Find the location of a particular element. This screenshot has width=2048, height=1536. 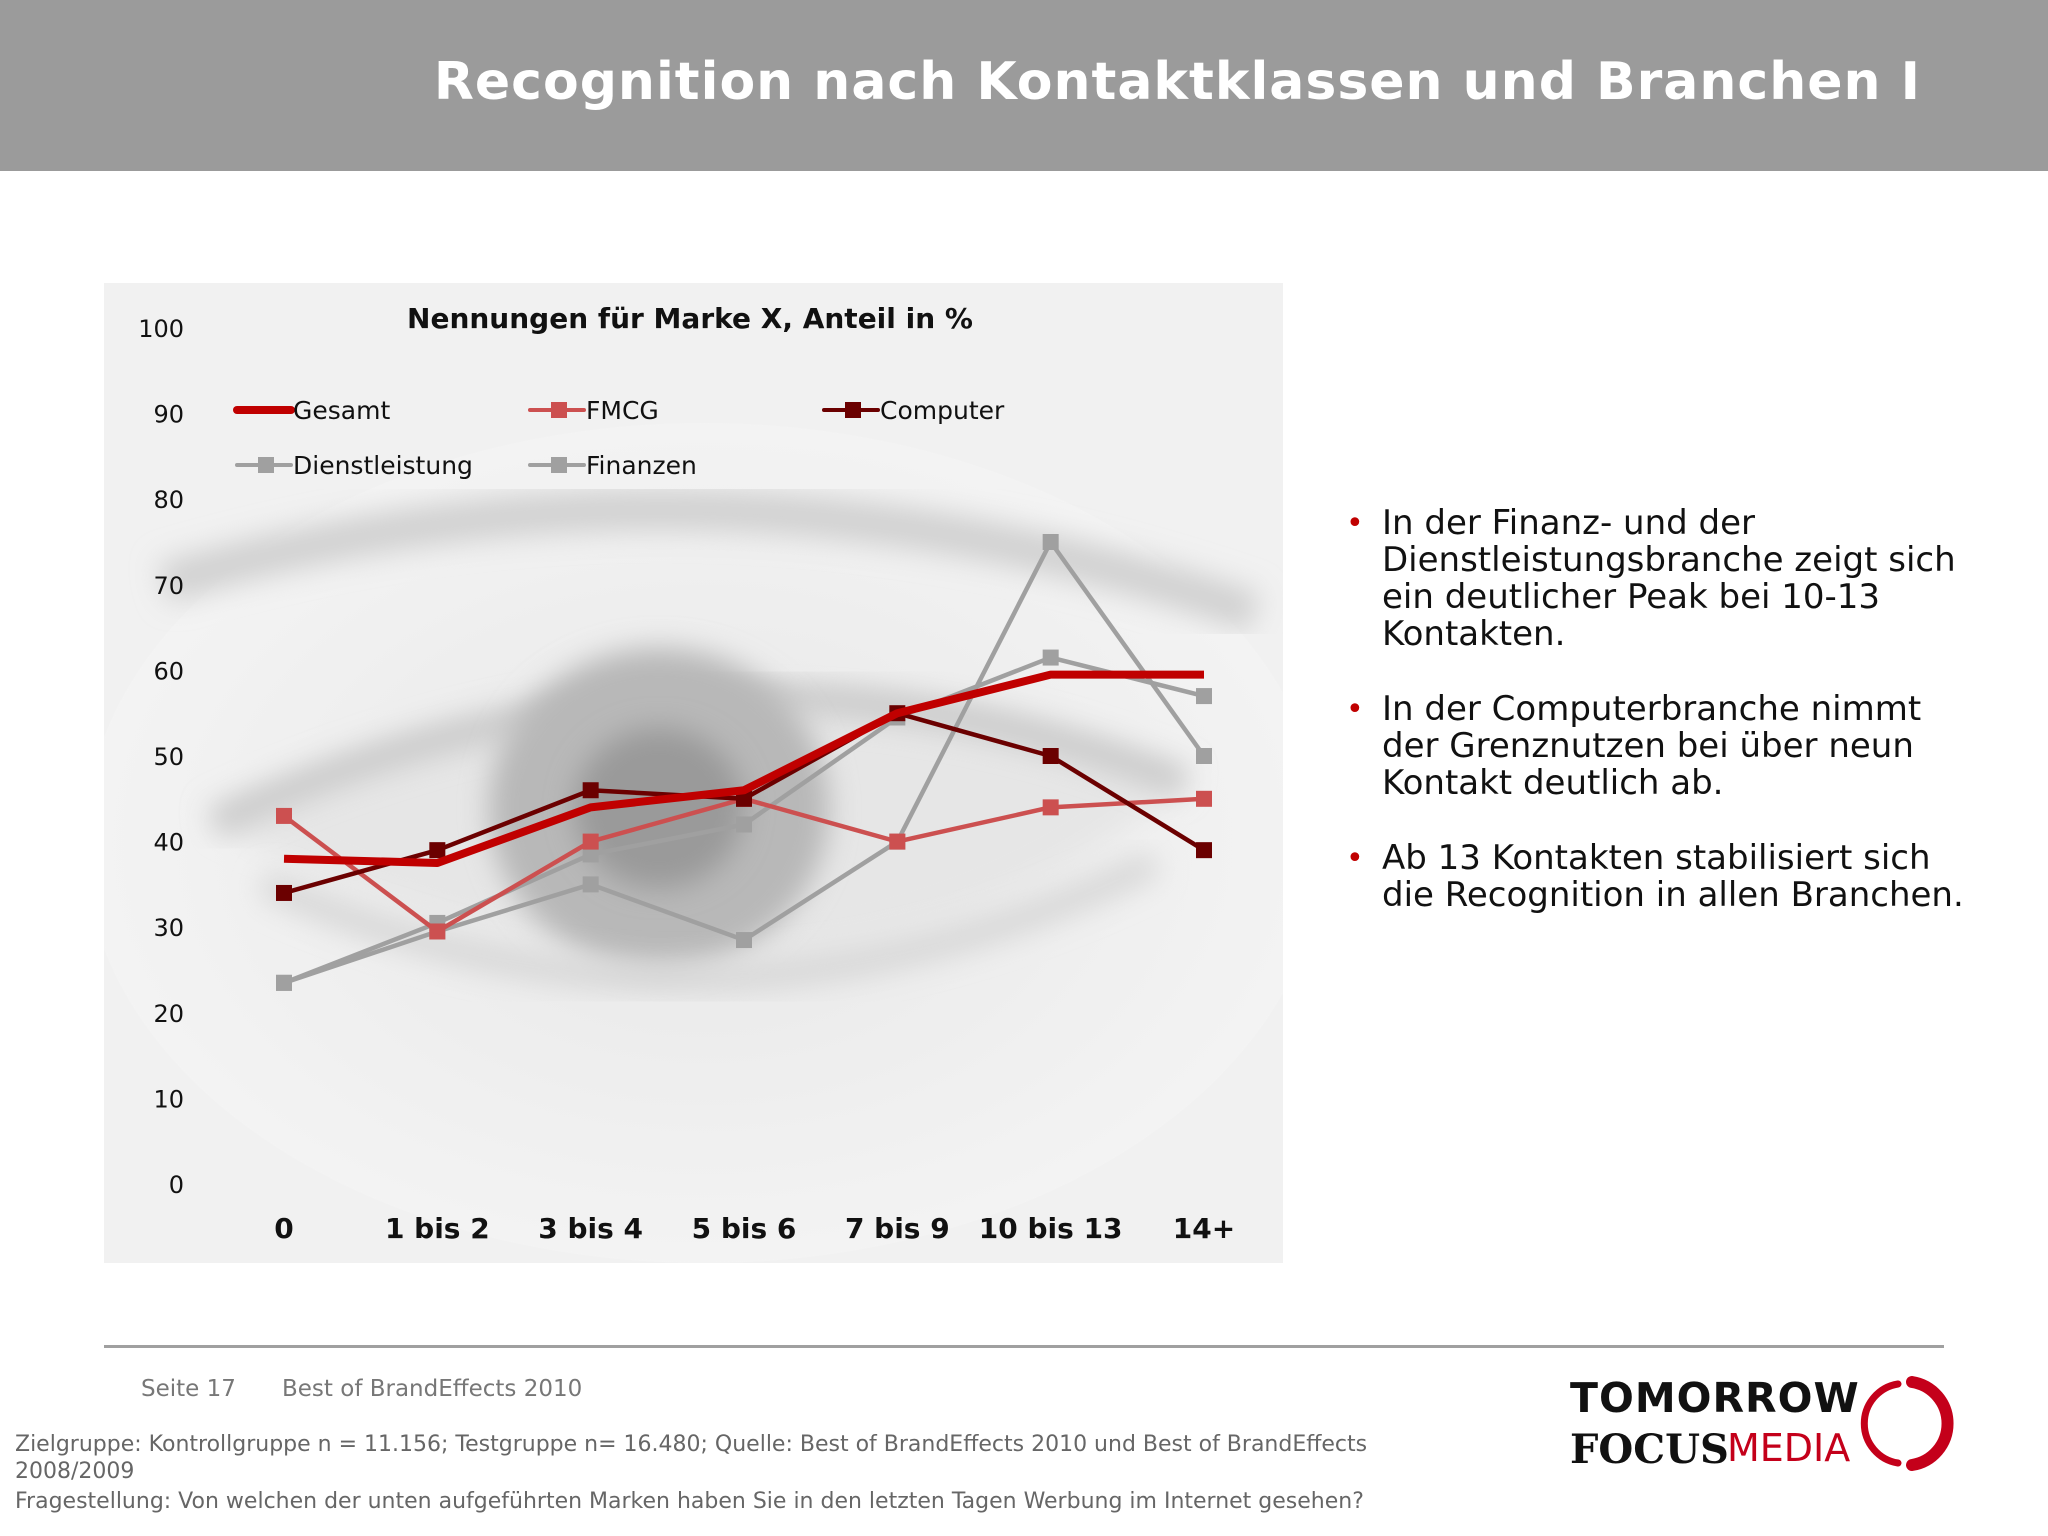

page-number: Seite 17 is located at coordinates (188, 1389).